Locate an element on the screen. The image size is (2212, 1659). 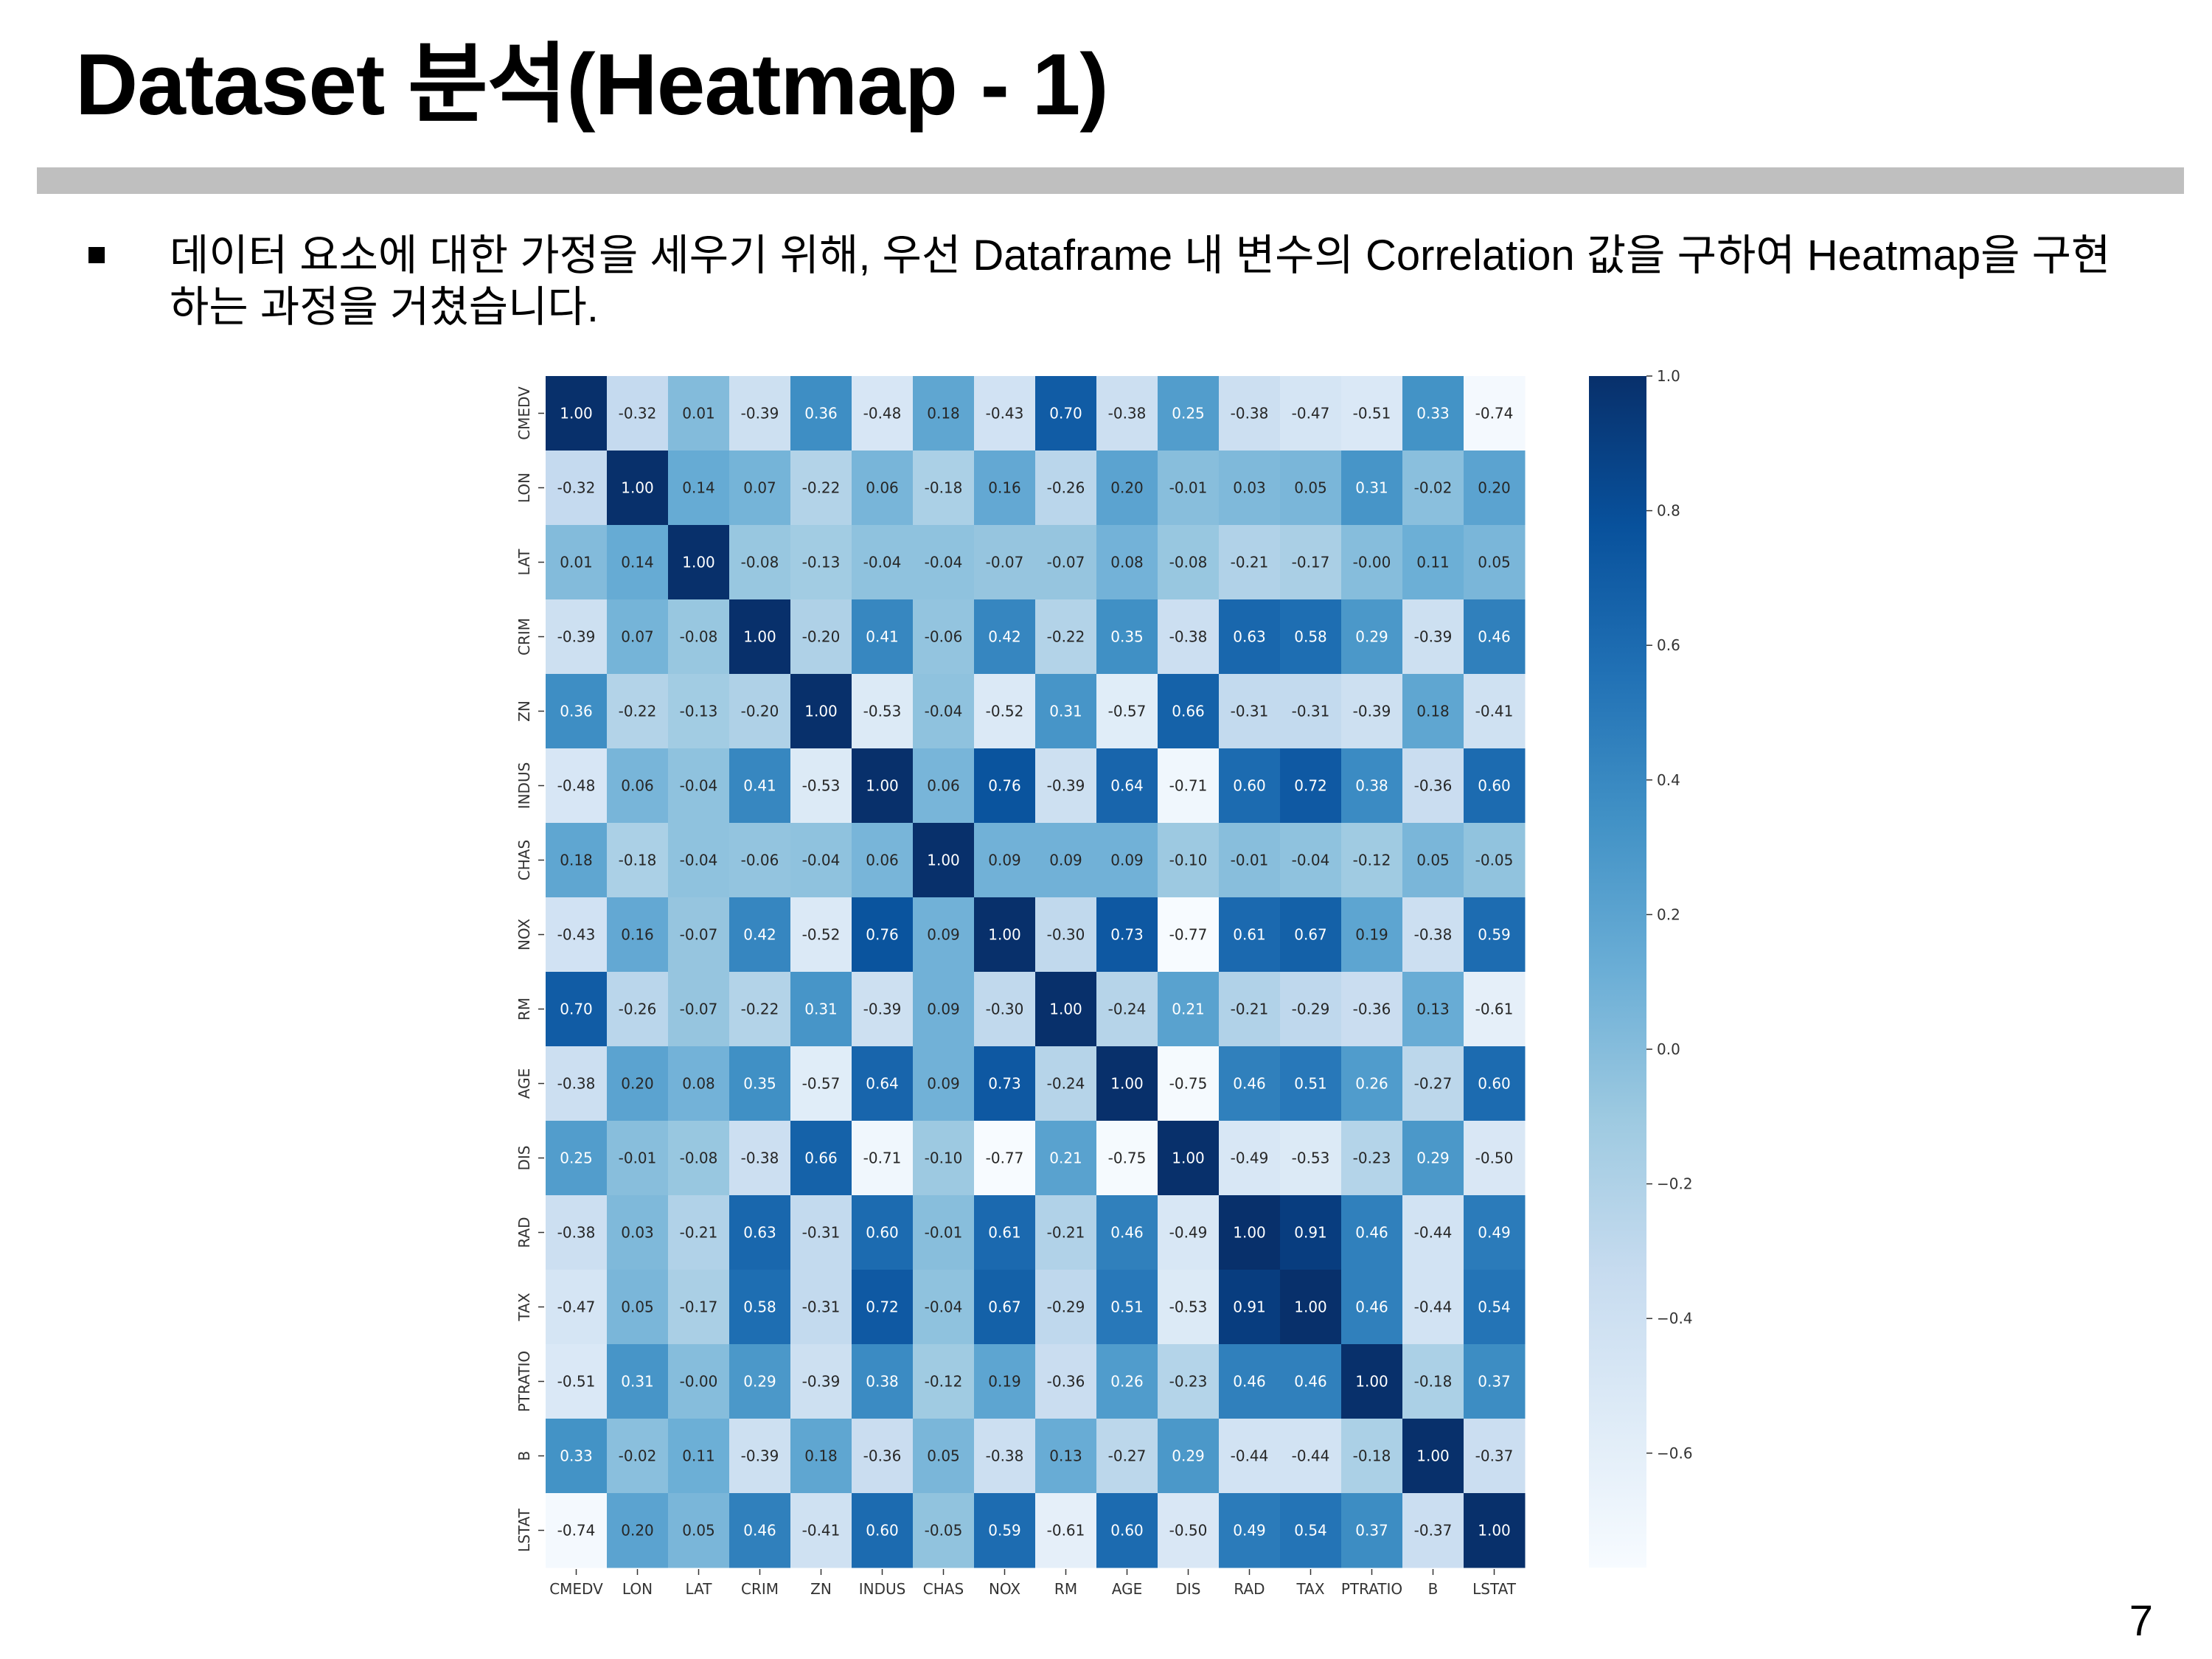
cell-value-label: -0.32 is located at coordinates (576, 488).